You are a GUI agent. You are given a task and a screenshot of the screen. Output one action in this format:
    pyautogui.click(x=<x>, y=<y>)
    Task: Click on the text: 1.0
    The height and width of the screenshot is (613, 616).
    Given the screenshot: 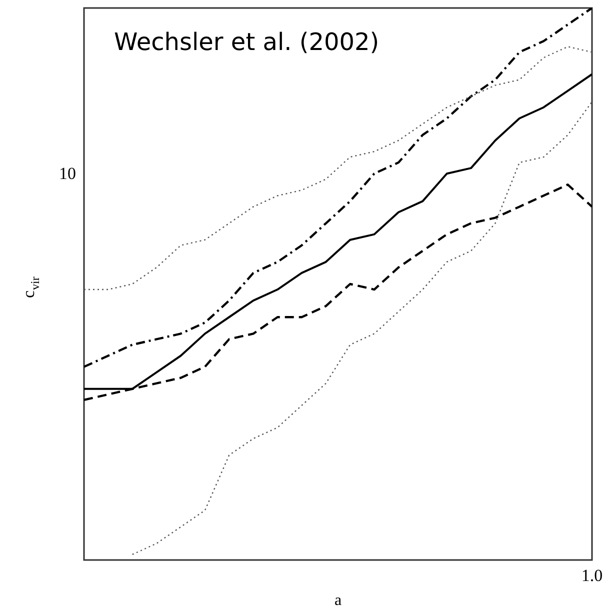 What is the action you would take?
    pyautogui.click(x=592, y=575)
    